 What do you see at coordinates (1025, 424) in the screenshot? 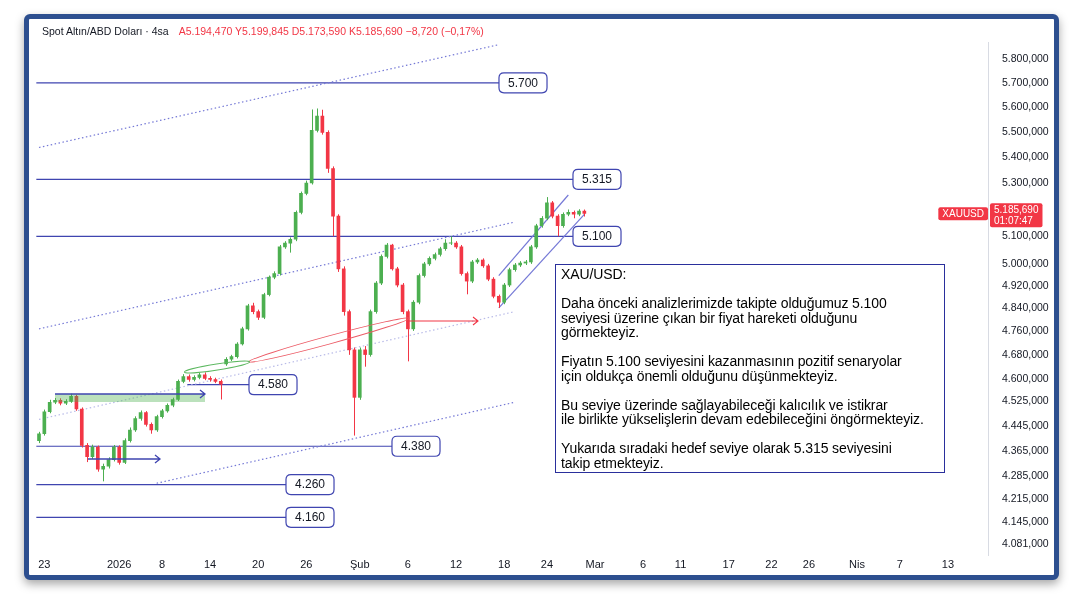
I see `y-tick-label: 4.445,000` at bounding box center [1025, 424].